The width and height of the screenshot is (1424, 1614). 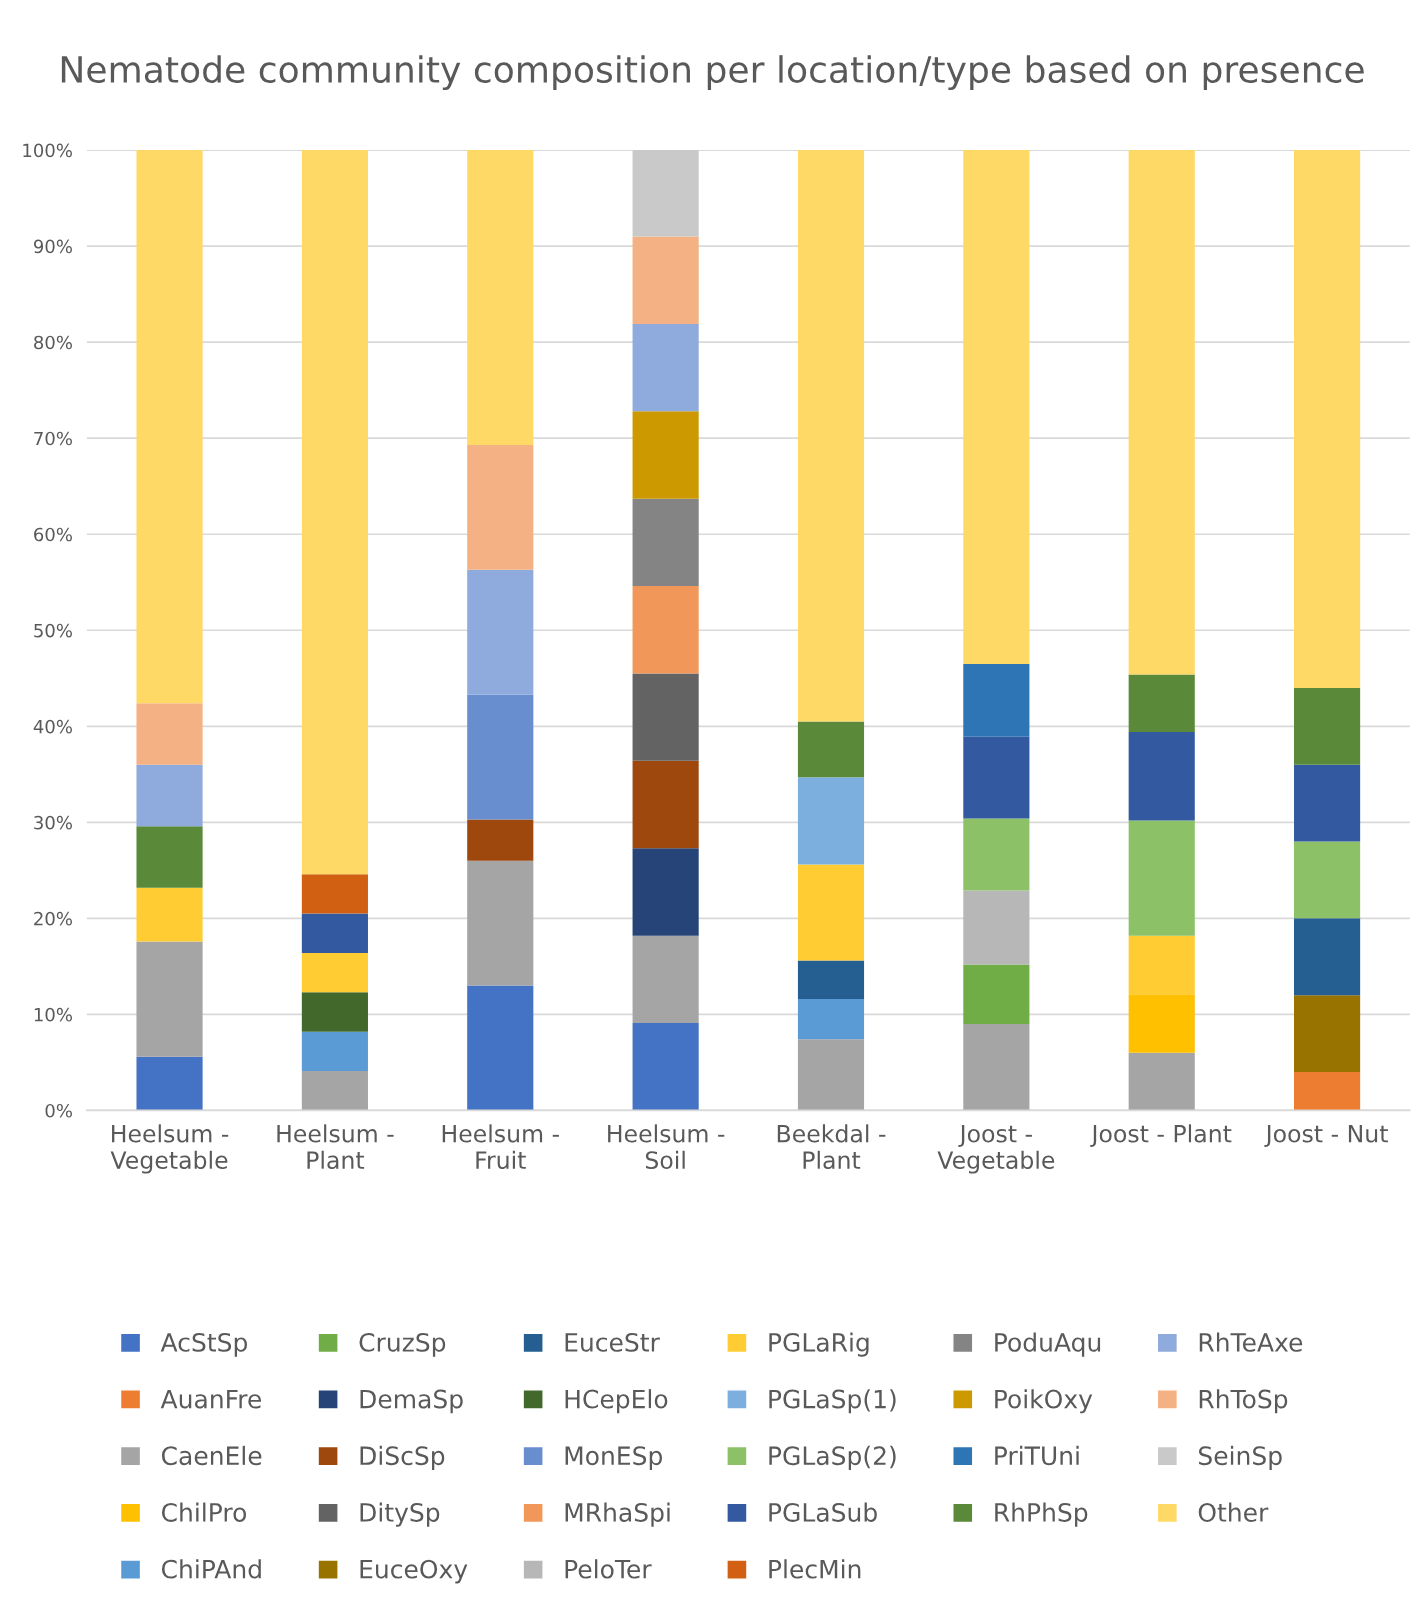 What do you see at coordinates (203, 1344) in the screenshot?
I see `legend-label: AcStSp` at bounding box center [203, 1344].